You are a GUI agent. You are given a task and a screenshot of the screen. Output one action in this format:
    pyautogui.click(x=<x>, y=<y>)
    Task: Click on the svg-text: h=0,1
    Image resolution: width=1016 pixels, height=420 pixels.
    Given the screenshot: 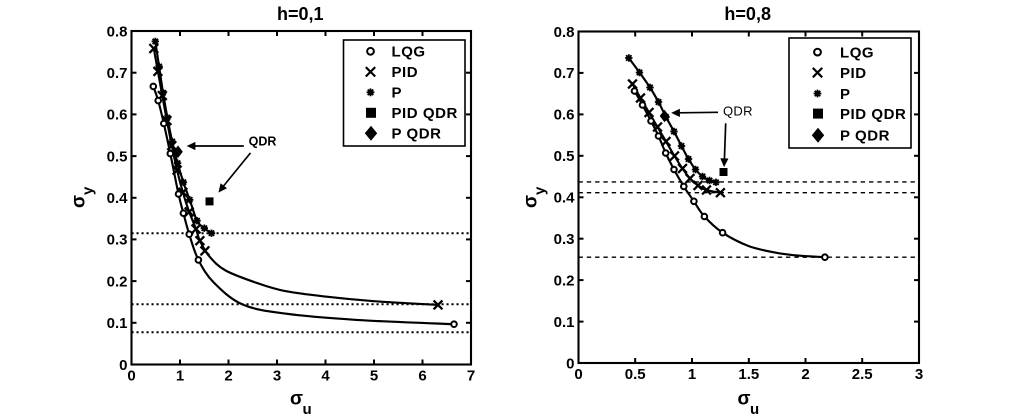 What is the action you would take?
    pyautogui.click(x=300, y=14)
    